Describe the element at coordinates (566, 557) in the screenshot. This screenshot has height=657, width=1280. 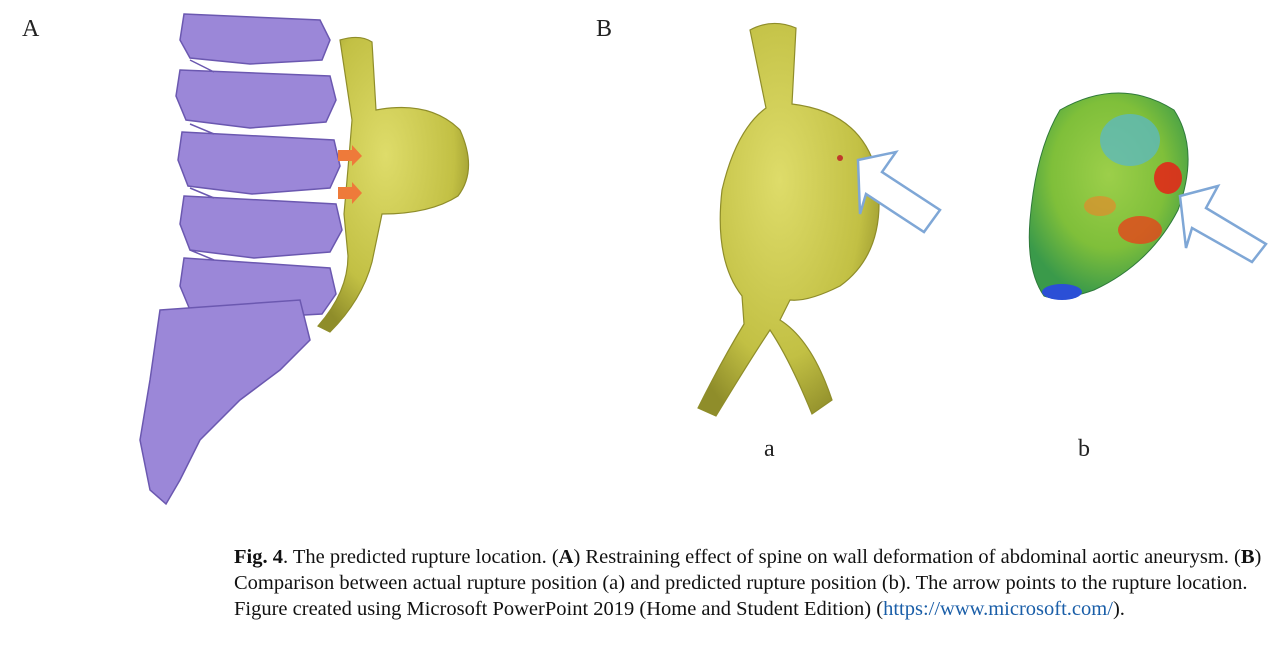
I see `caption-a-bold: A` at that location.